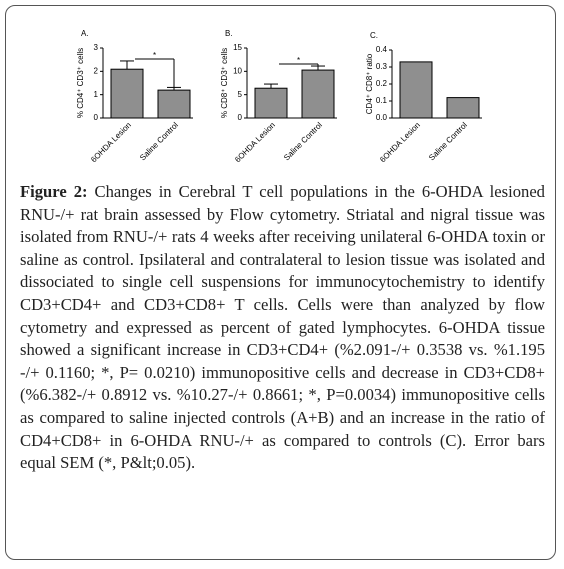 The width and height of the screenshot is (564, 569). I want to click on y-tick-label: 0.3, so click(382, 66).